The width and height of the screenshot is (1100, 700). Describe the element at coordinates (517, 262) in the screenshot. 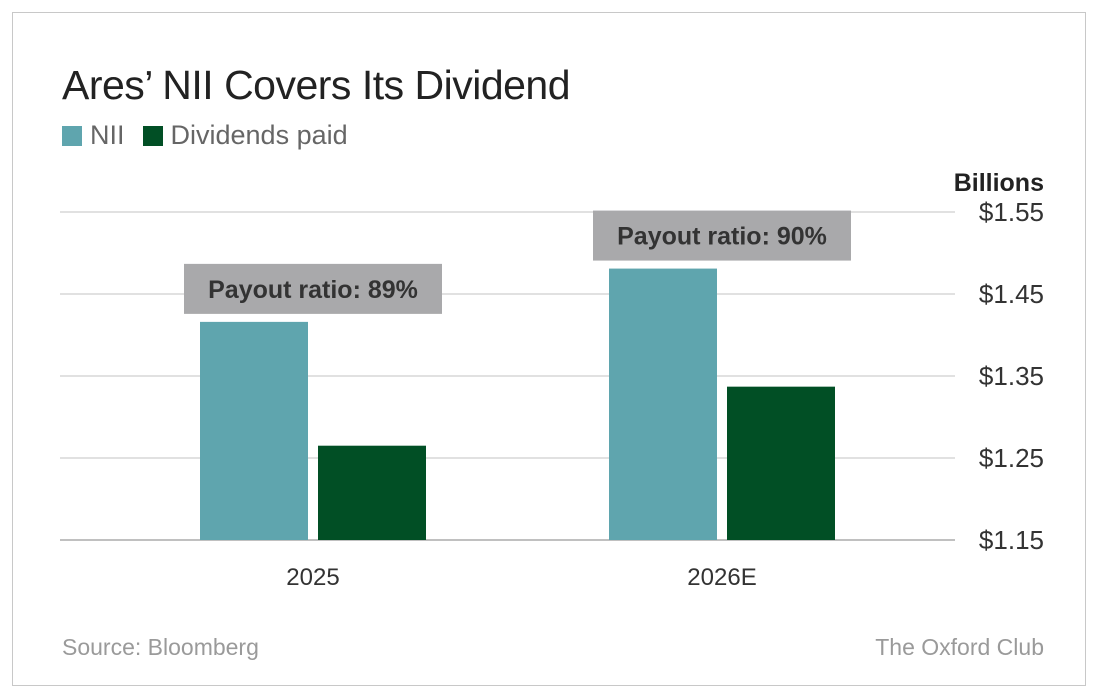

I see `annotations: Payout ratio: 89% Payout ratio: 90%` at that location.